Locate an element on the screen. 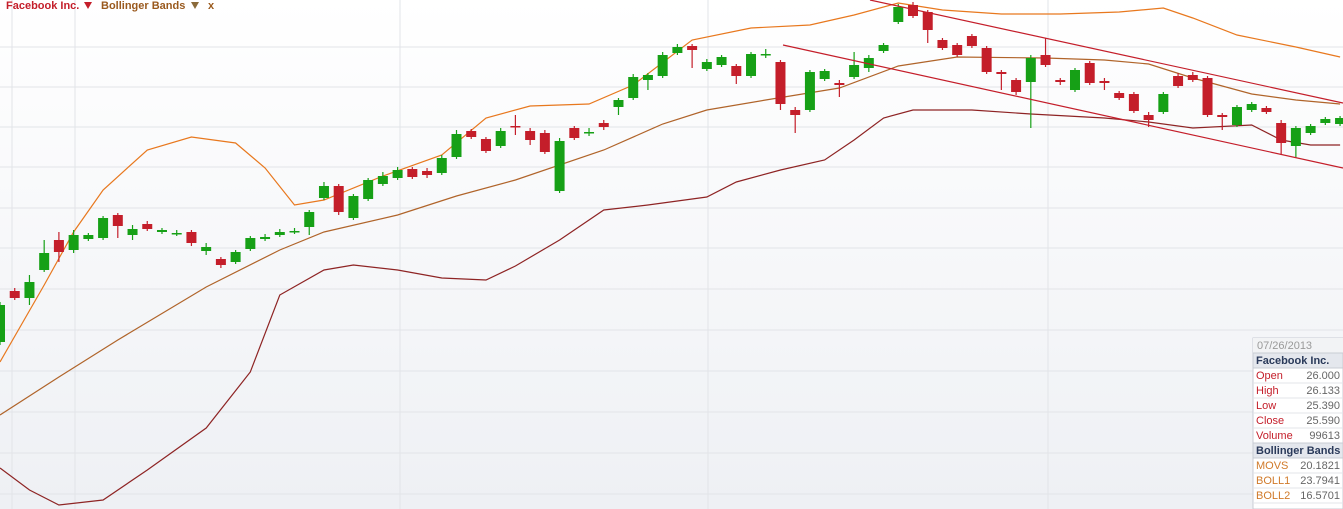 The height and width of the screenshot is (509, 1343). panel-section-header is located at coordinates (1297, 450).